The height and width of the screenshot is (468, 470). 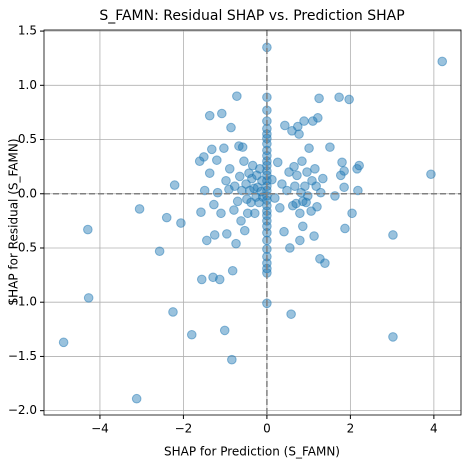 I want to click on y-axis-label: SHAP for Residual (S_FAMN), so click(x=14, y=221).